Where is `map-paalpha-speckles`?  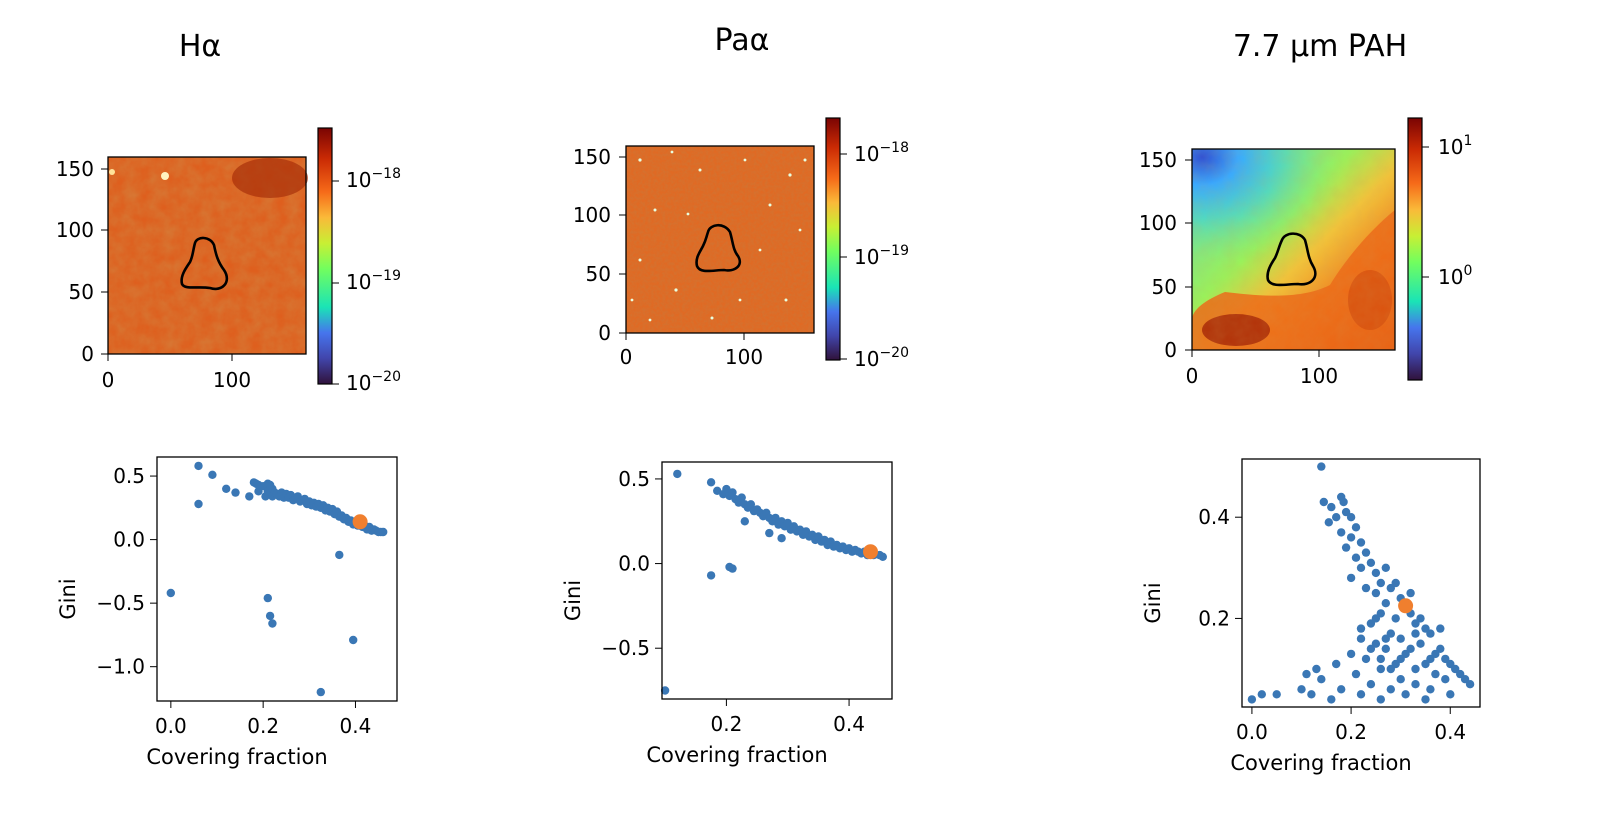
map-paalpha-speckles is located at coordinates (718, 236).